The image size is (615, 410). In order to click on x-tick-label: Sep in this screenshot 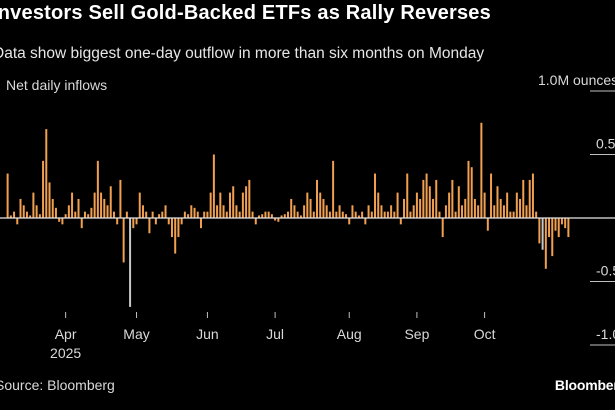, I will do `click(416, 334)`.